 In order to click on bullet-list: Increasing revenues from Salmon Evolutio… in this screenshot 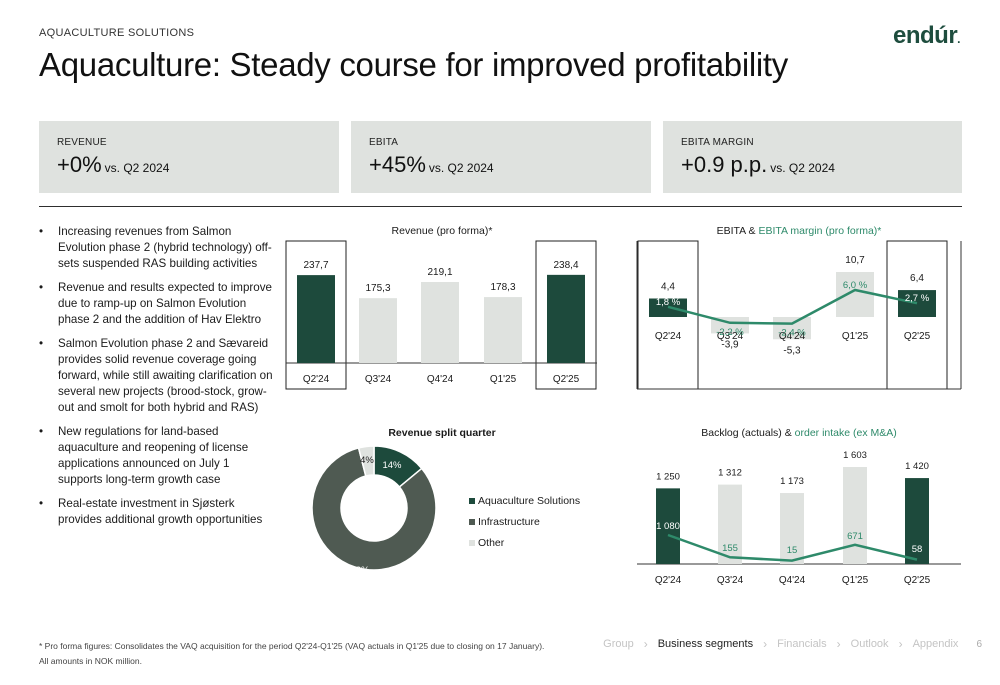, I will do `click(156, 380)`.